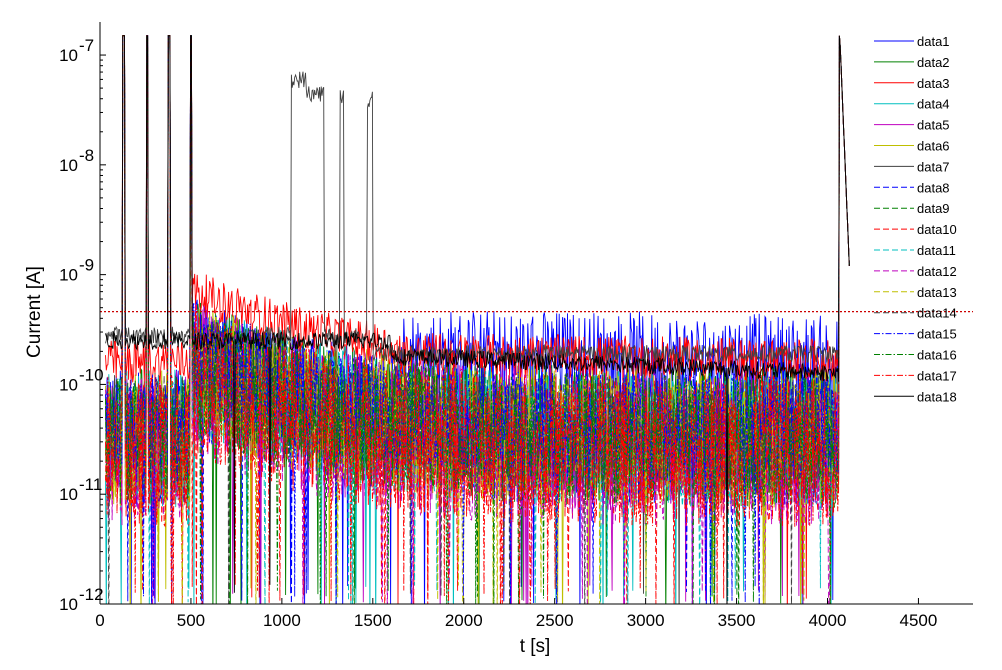  Describe the element at coordinates (937, 355) in the screenshot. I see `legend-label-data16: data16` at that location.